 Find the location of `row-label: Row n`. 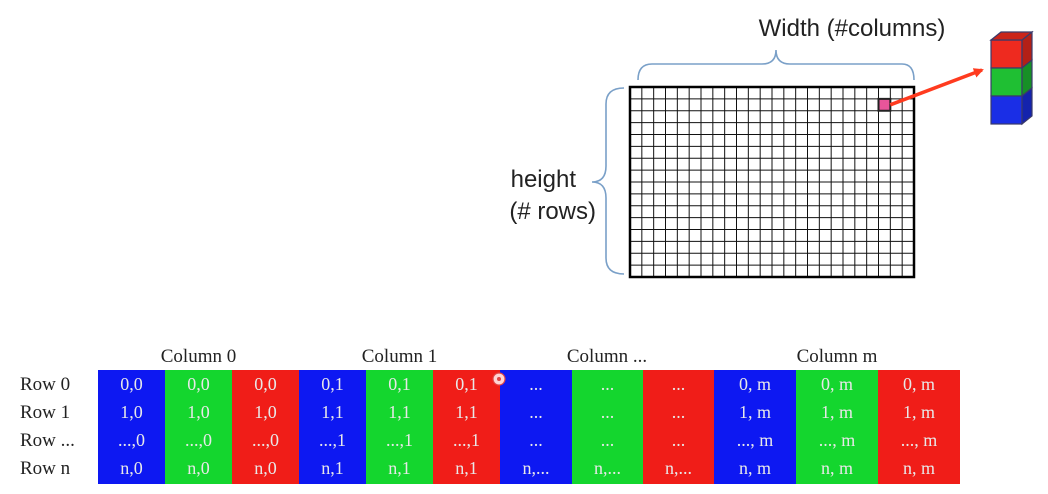

row-label: Row n is located at coordinates (45, 468).